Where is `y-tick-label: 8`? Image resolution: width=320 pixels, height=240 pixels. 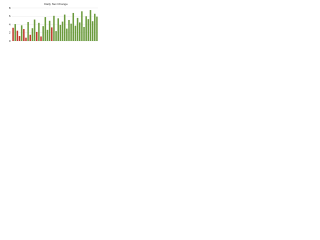
y-tick-label: 8 is located at coordinates (10, 8).